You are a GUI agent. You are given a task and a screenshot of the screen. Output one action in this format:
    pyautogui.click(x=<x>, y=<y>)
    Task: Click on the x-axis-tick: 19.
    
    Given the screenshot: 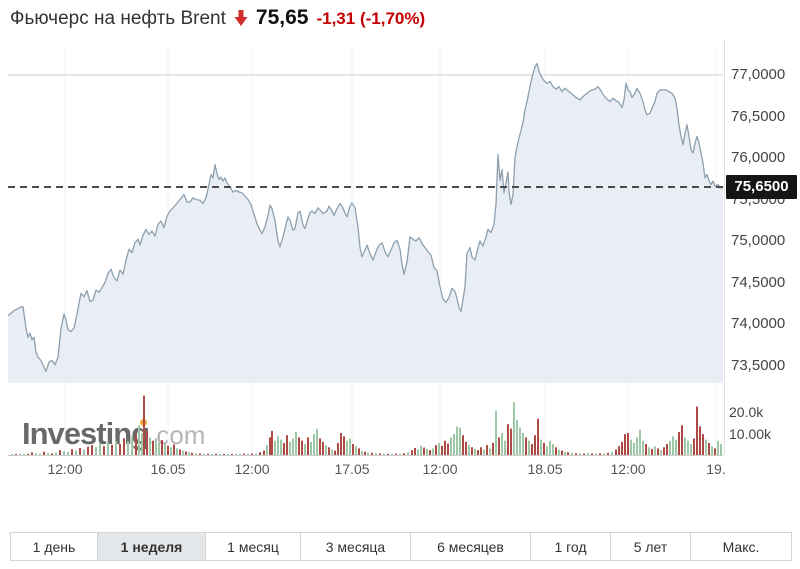 What is the action you would take?
    pyautogui.click(x=716, y=469)
    